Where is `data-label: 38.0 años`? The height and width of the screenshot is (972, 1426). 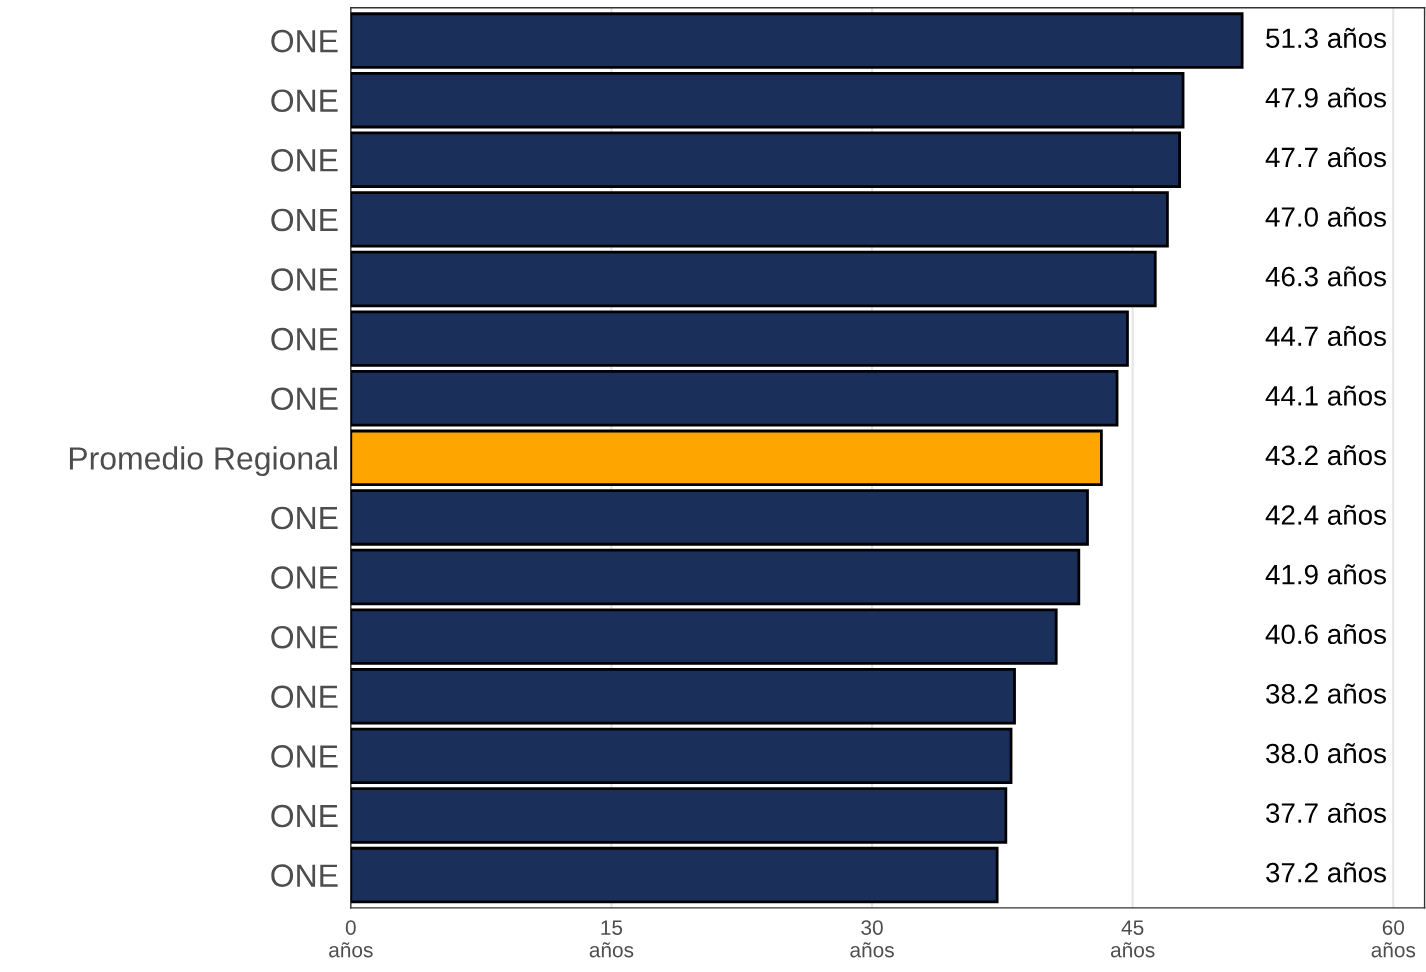
data-label: 38.0 años is located at coordinates (1326, 753).